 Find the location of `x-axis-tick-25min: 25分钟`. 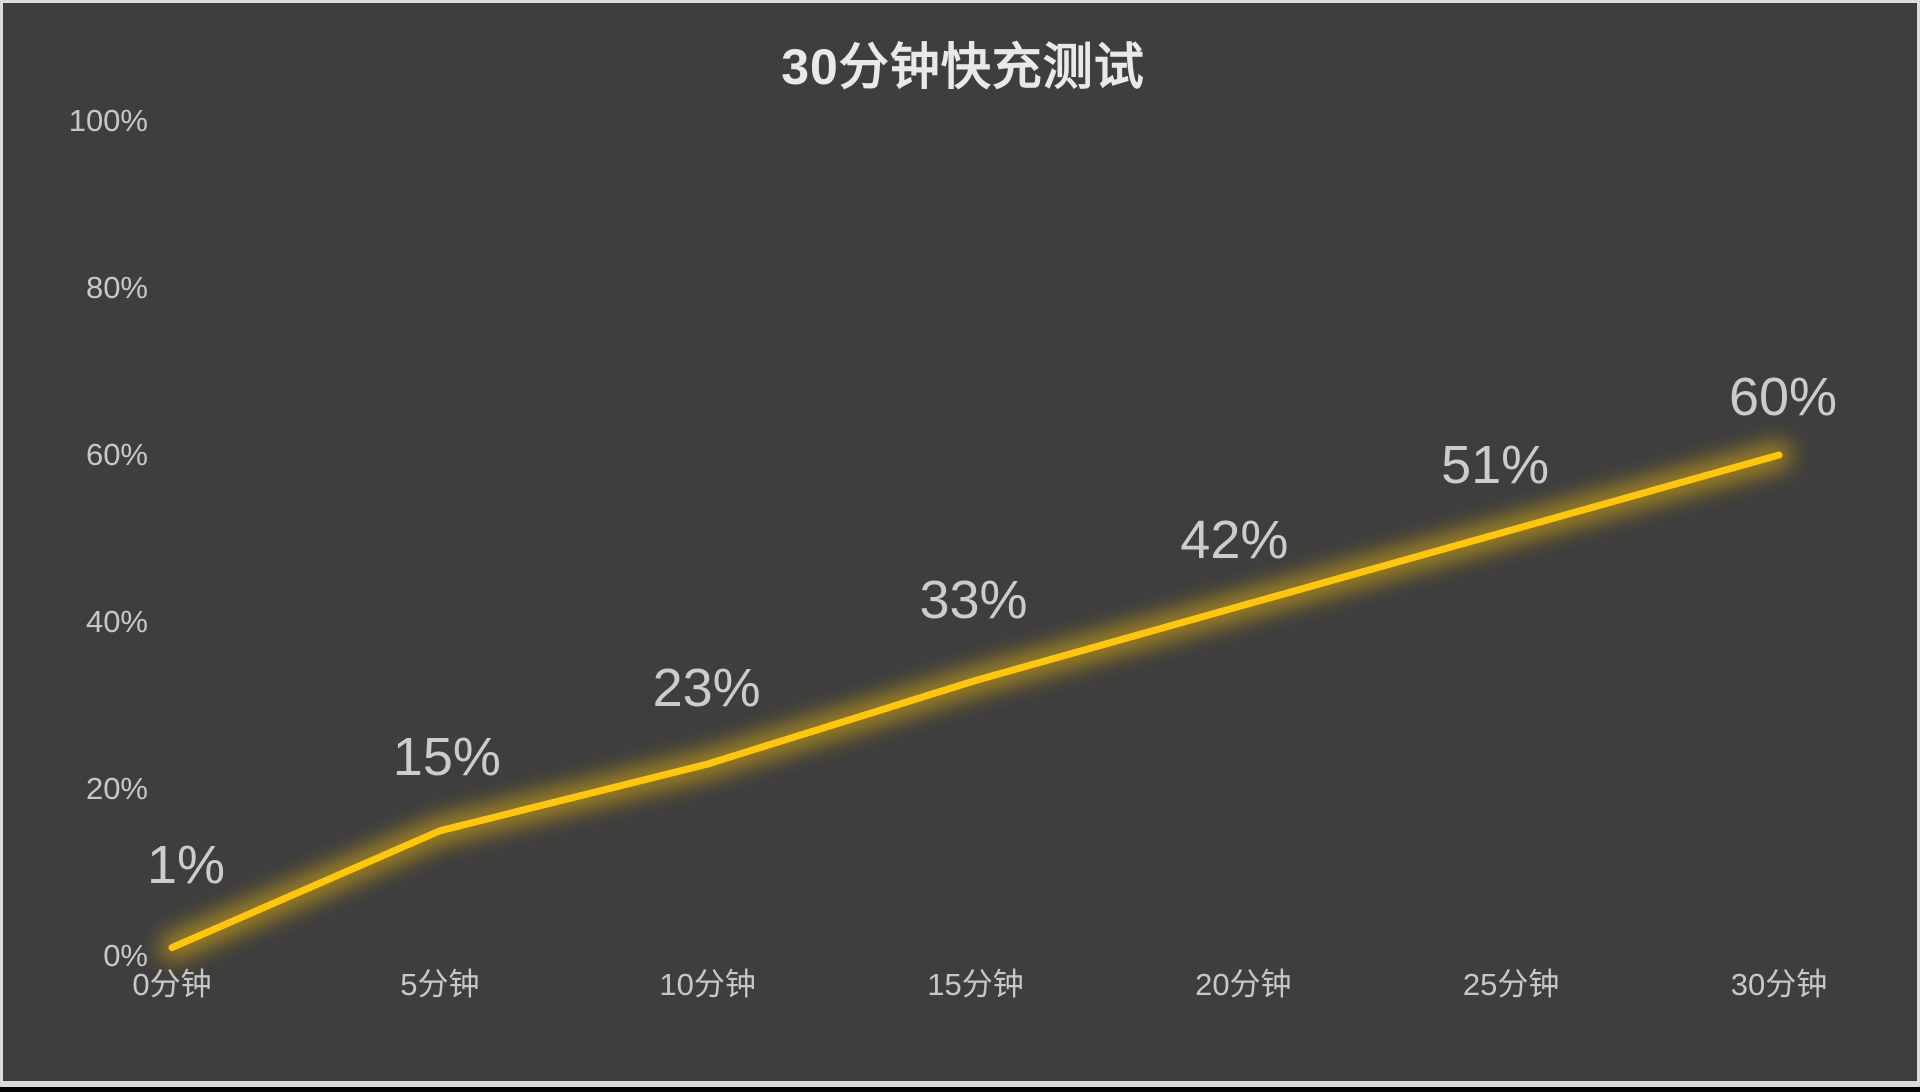

x-axis-tick-25min: 25分钟 is located at coordinates (1511, 984).